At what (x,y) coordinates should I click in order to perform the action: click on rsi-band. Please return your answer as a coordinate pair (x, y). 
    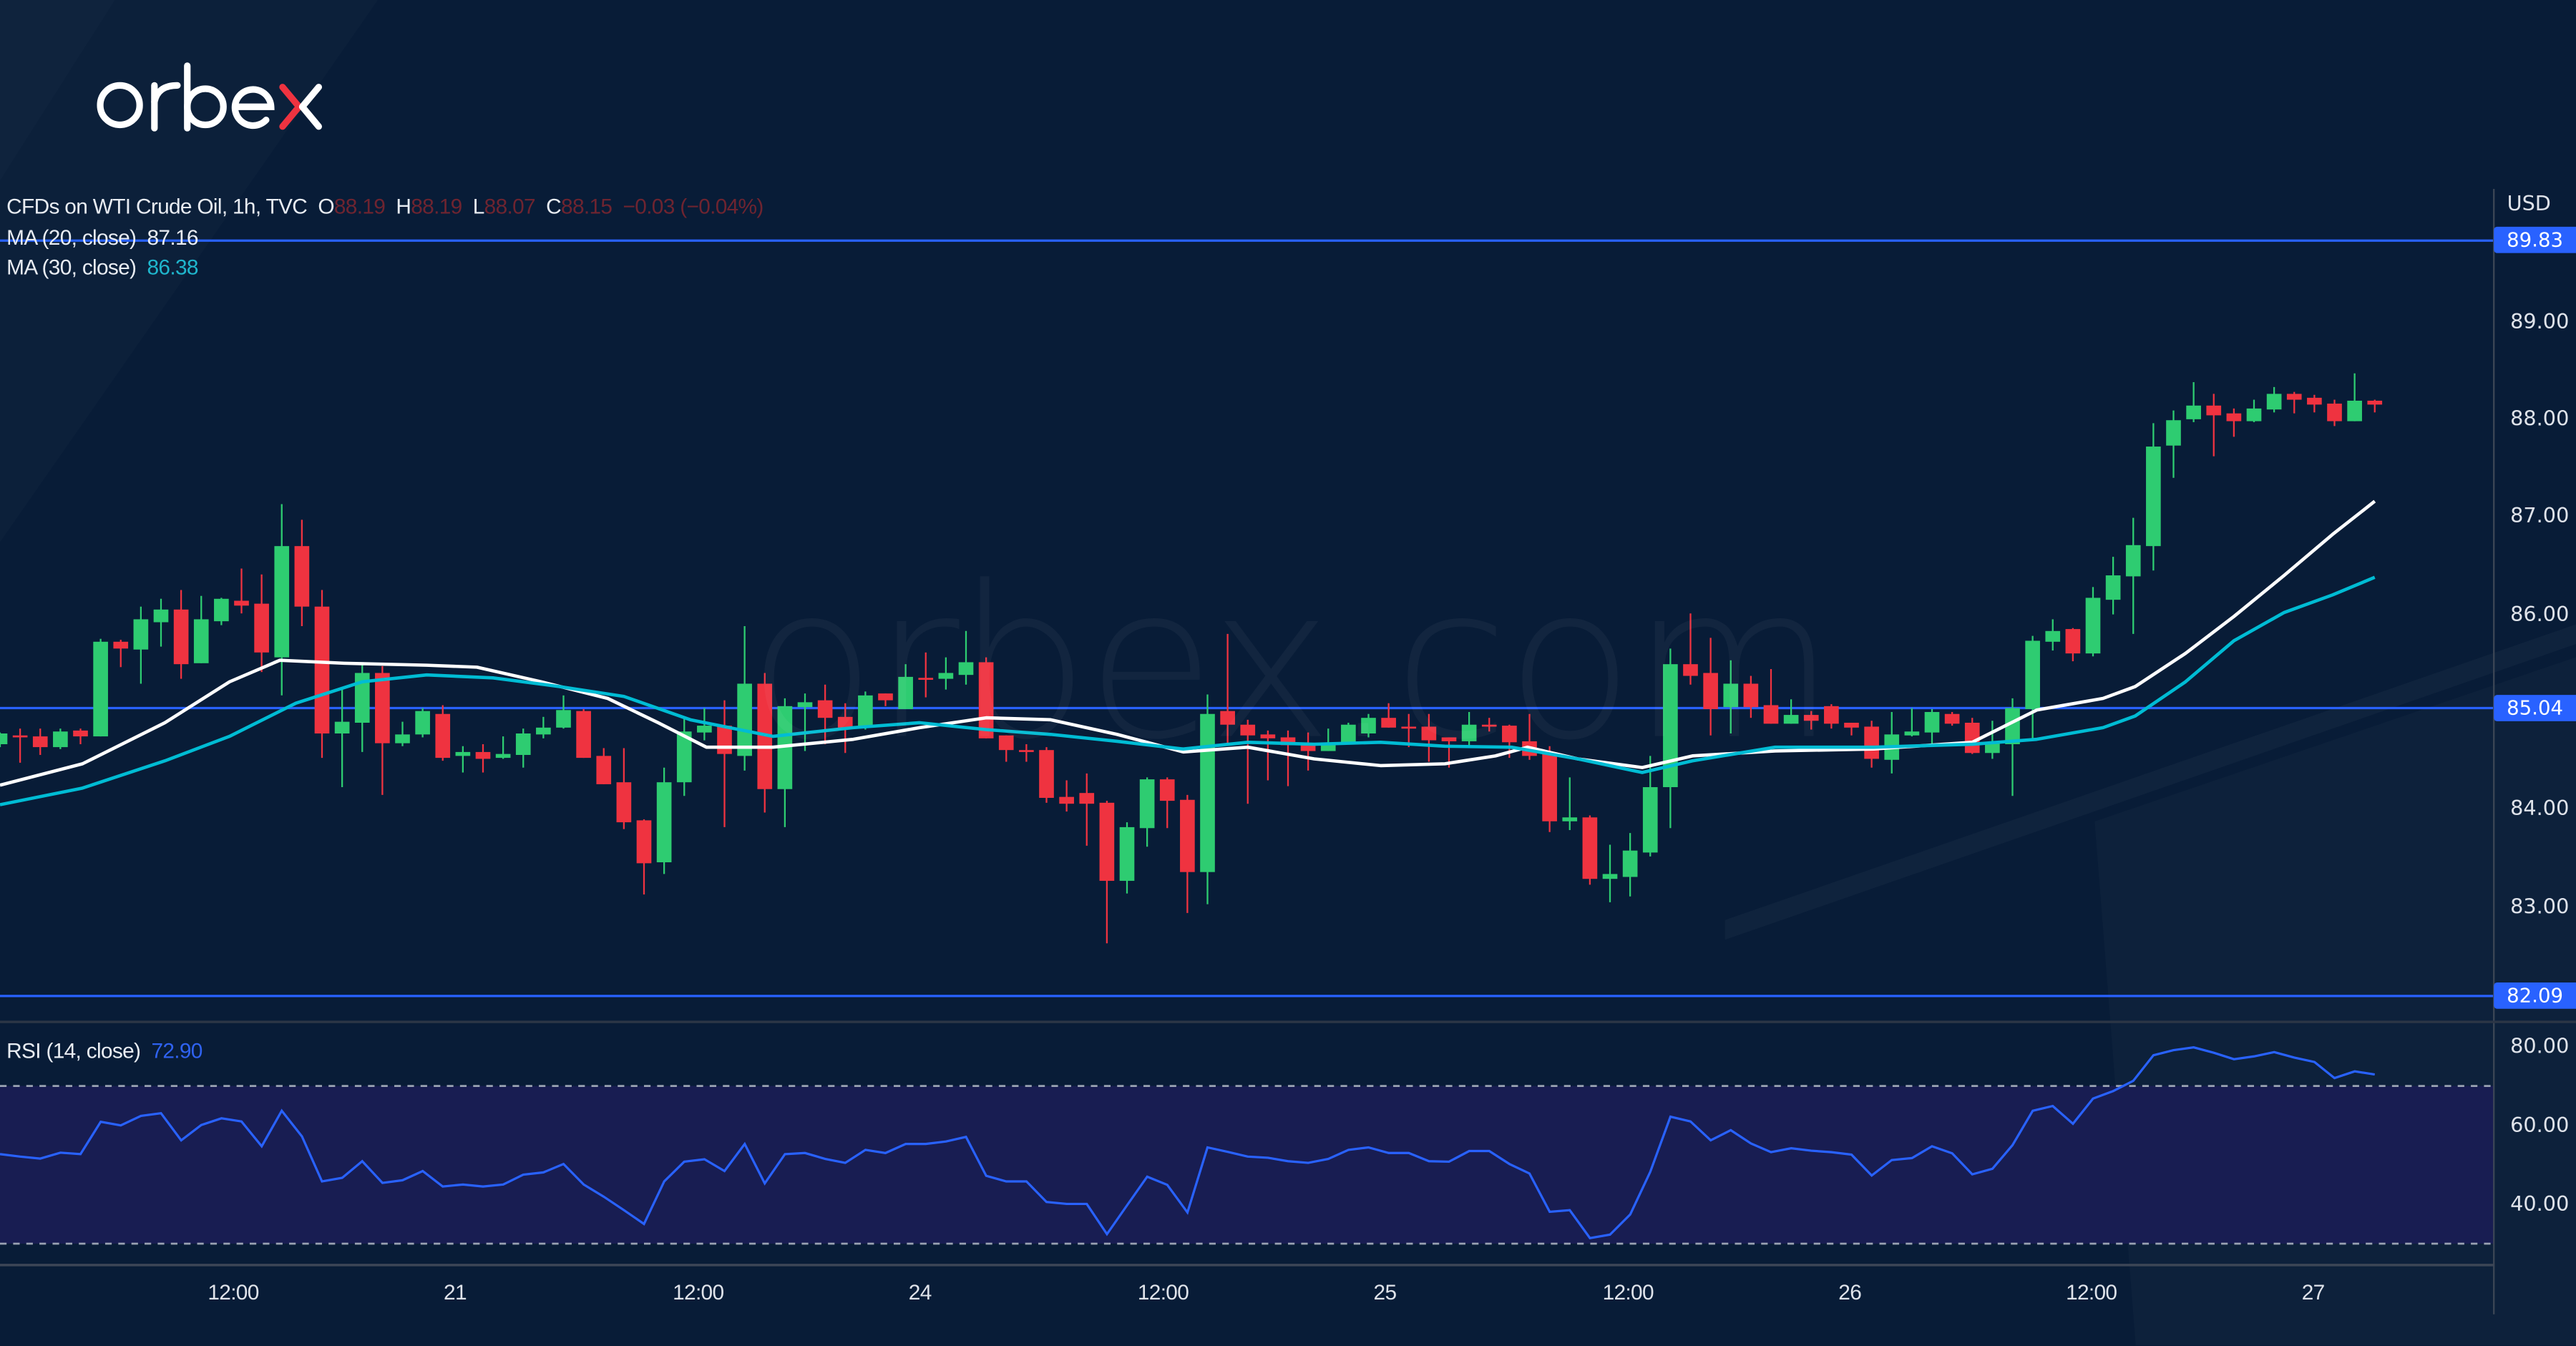
    Looking at the image, I should click on (1247, 1165).